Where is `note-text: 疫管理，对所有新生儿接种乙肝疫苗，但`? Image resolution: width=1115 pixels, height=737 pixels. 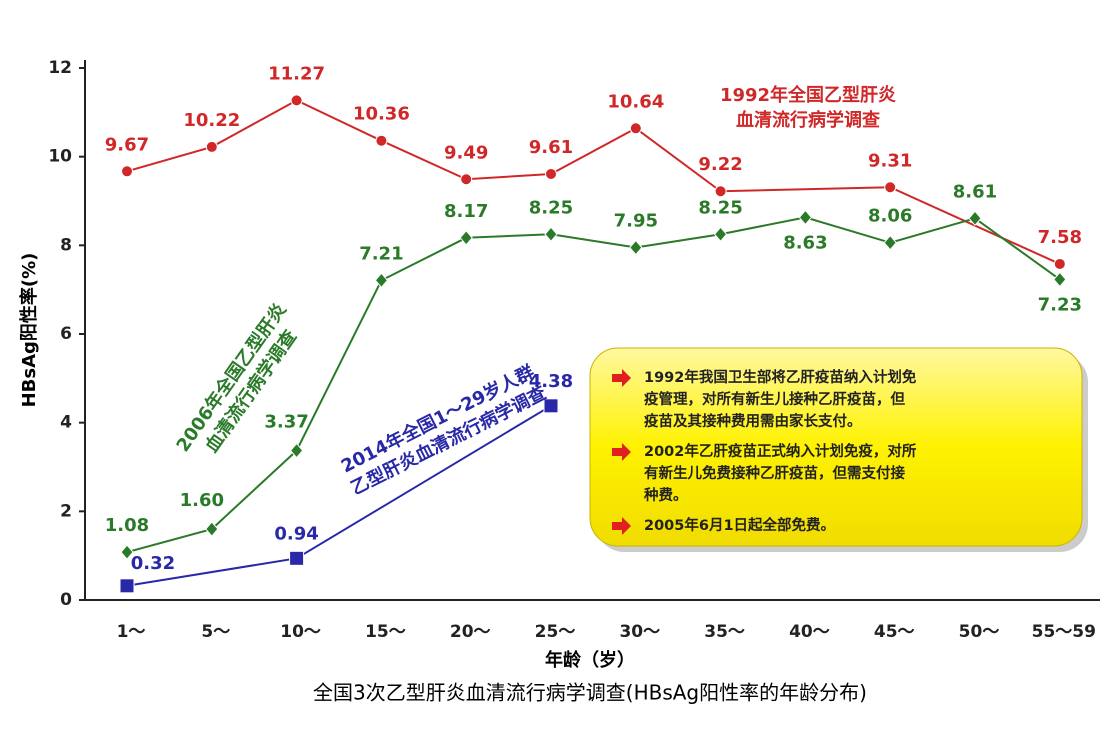
note-text: 疫管理，对所有新生儿接种乙肝疫苗，但 is located at coordinates (774, 399).